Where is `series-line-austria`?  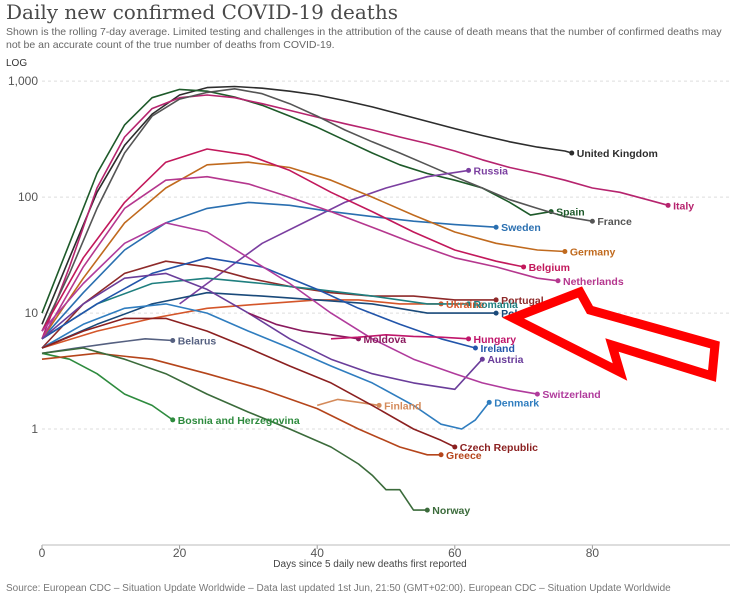
series-line-austria is located at coordinates (262, 331).